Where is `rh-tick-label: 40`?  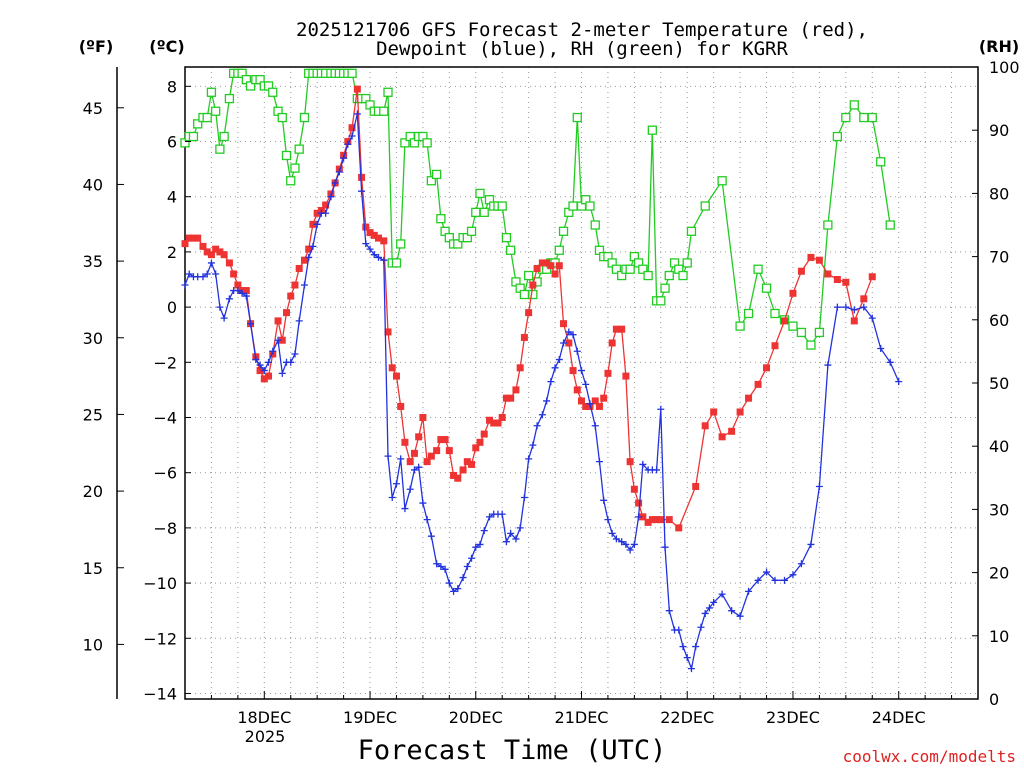
rh-tick-label: 40 is located at coordinates (999, 446).